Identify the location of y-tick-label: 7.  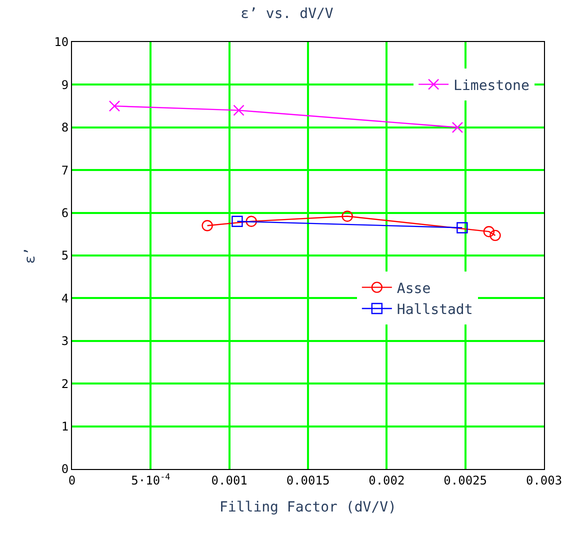
(65, 170).